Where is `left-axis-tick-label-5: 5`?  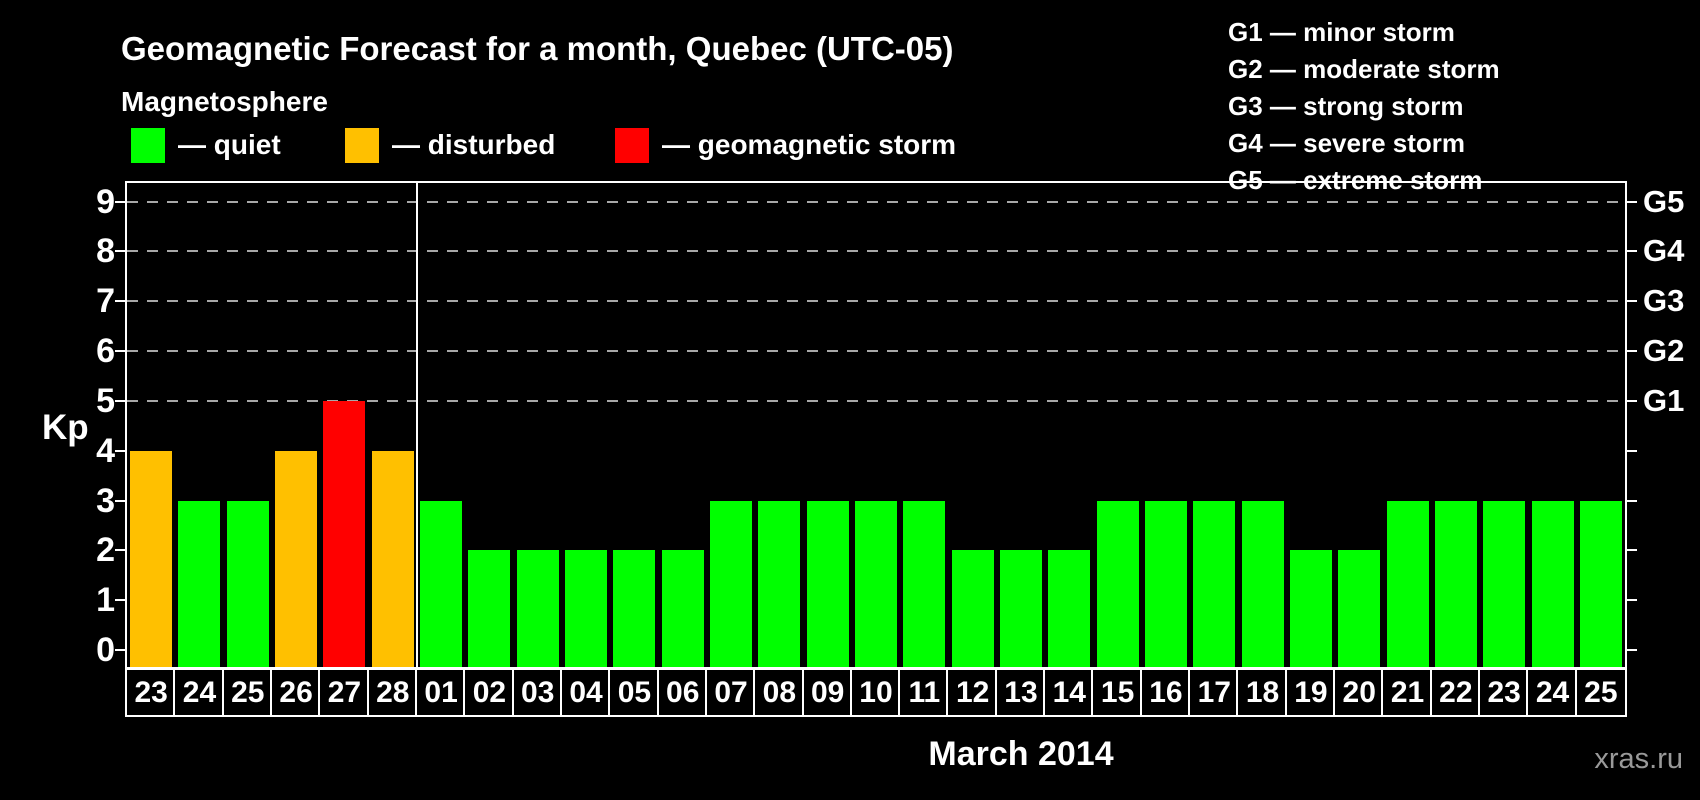 left-axis-tick-label-5: 5 is located at coordinates (105, 400).